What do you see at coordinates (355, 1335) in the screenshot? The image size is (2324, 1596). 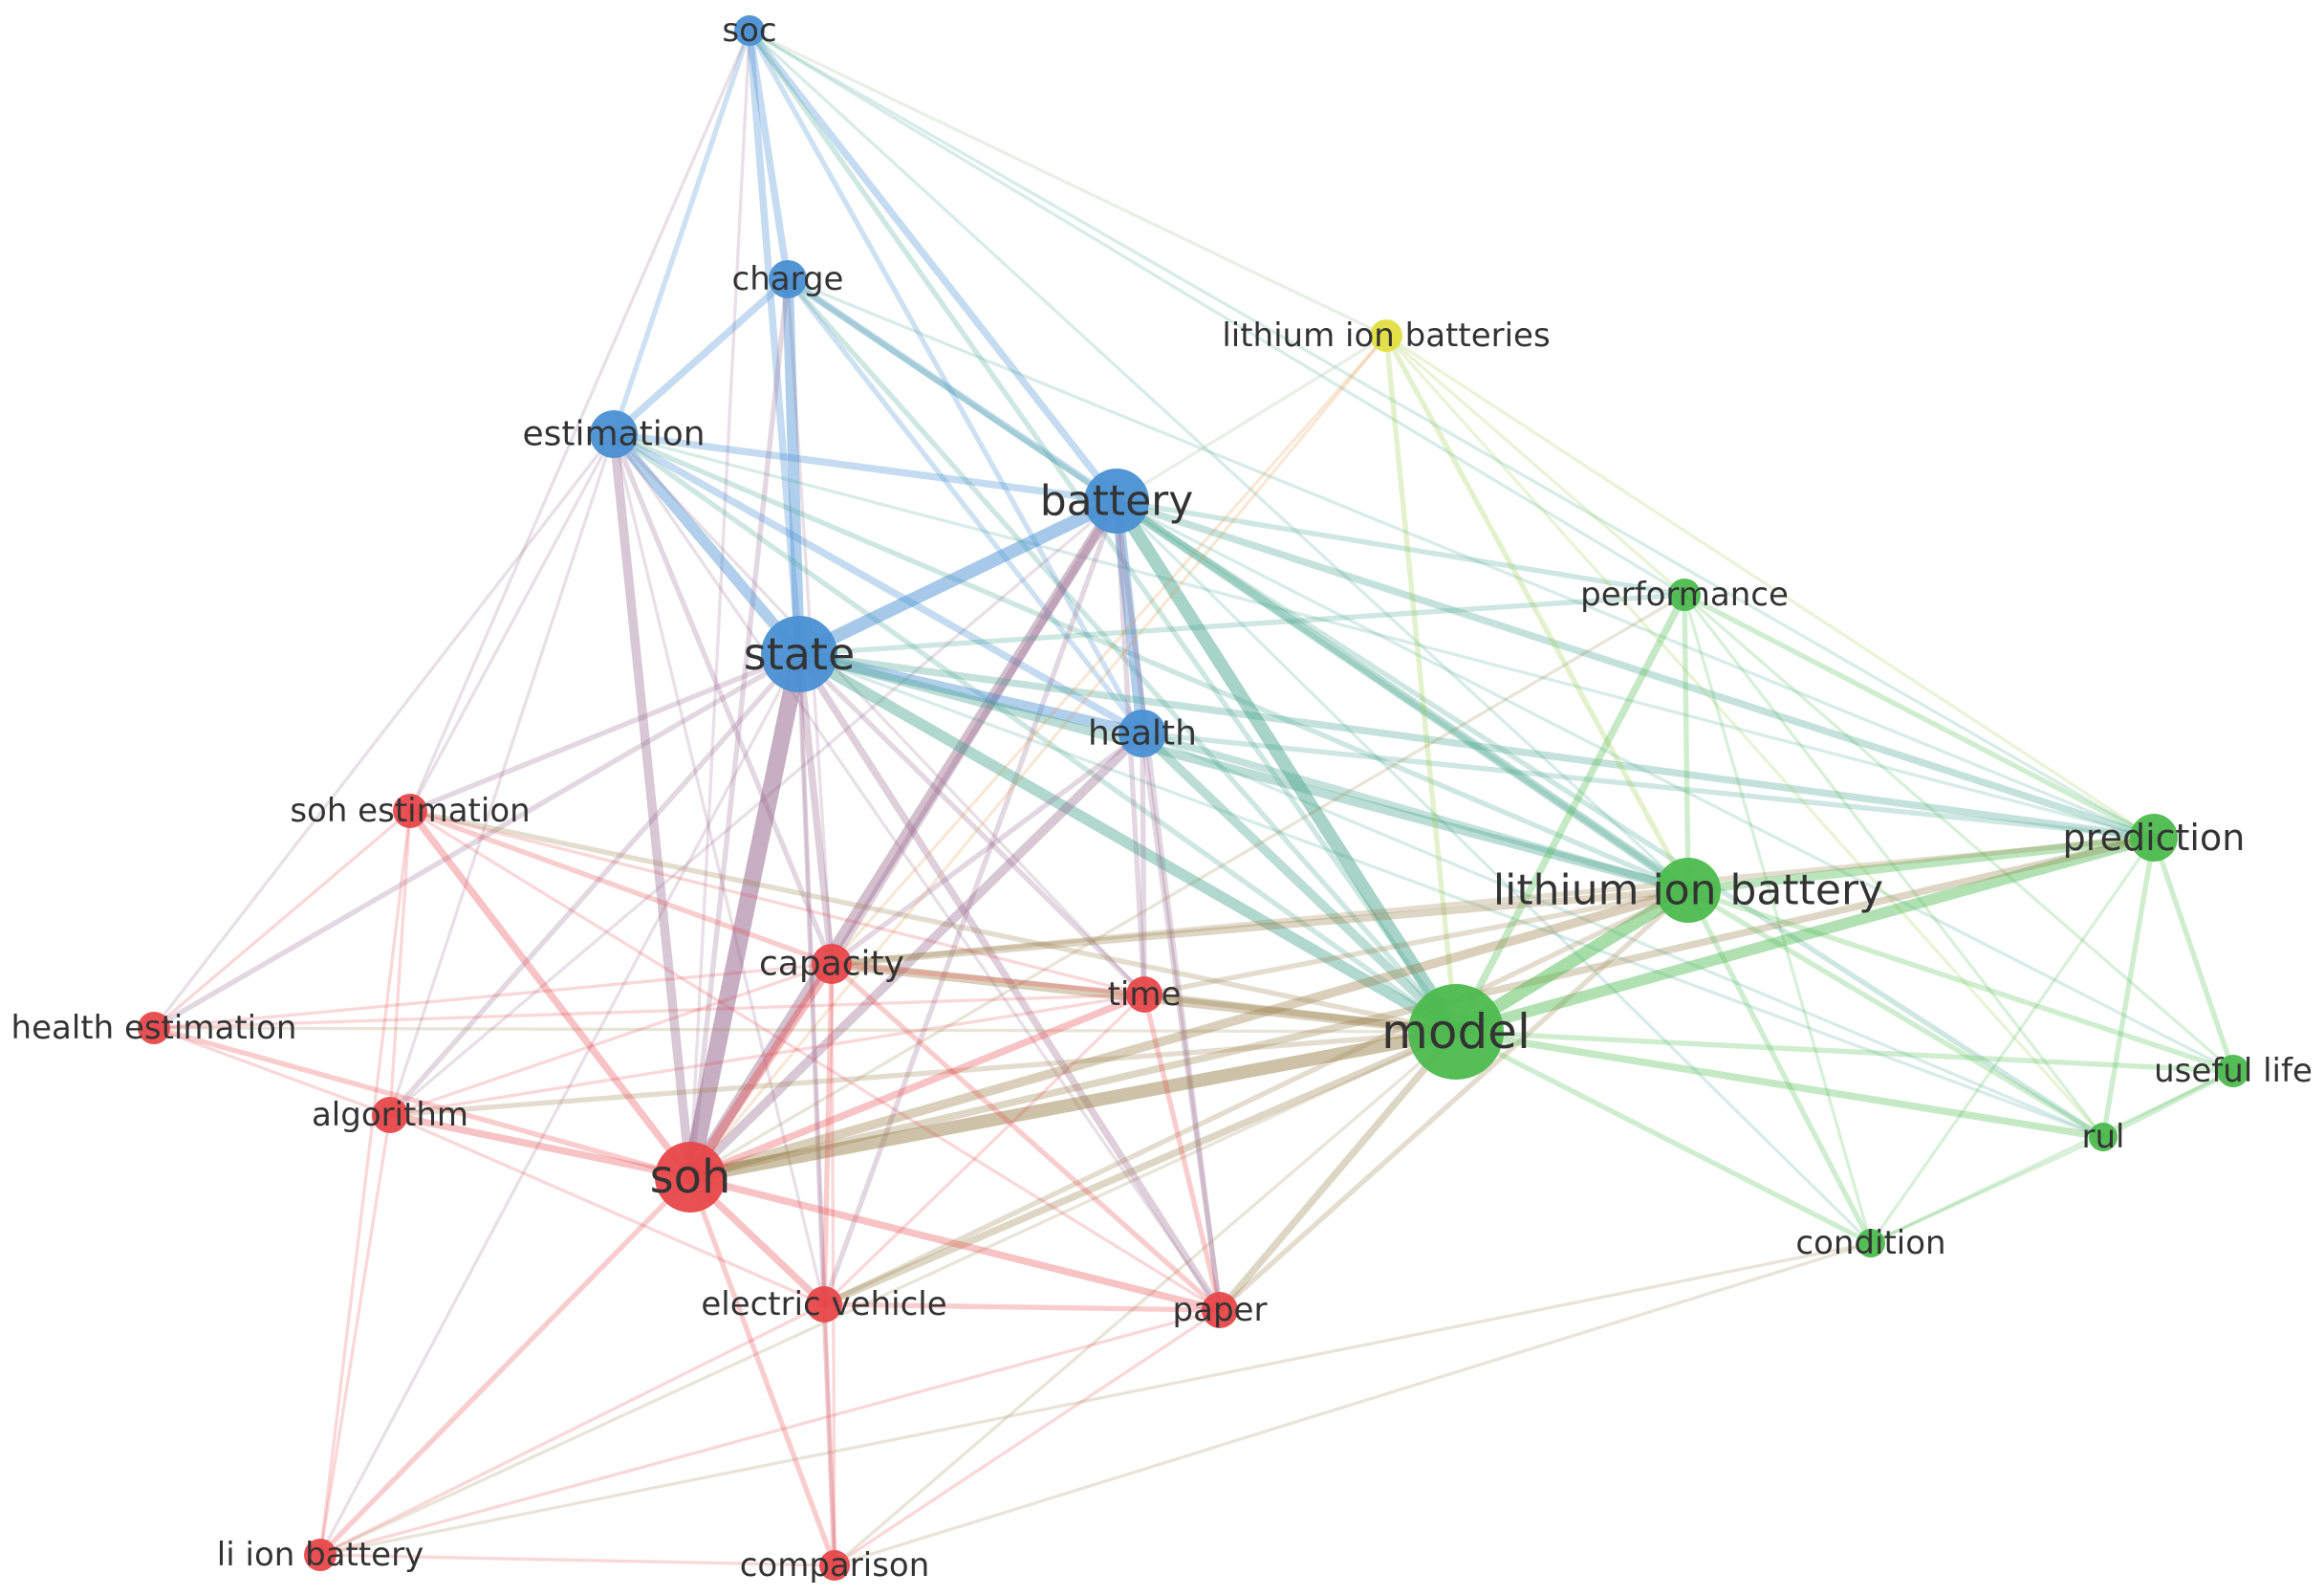 I see `edge-algorithm-li-ion-battery` at bounding box center [355, 1335].